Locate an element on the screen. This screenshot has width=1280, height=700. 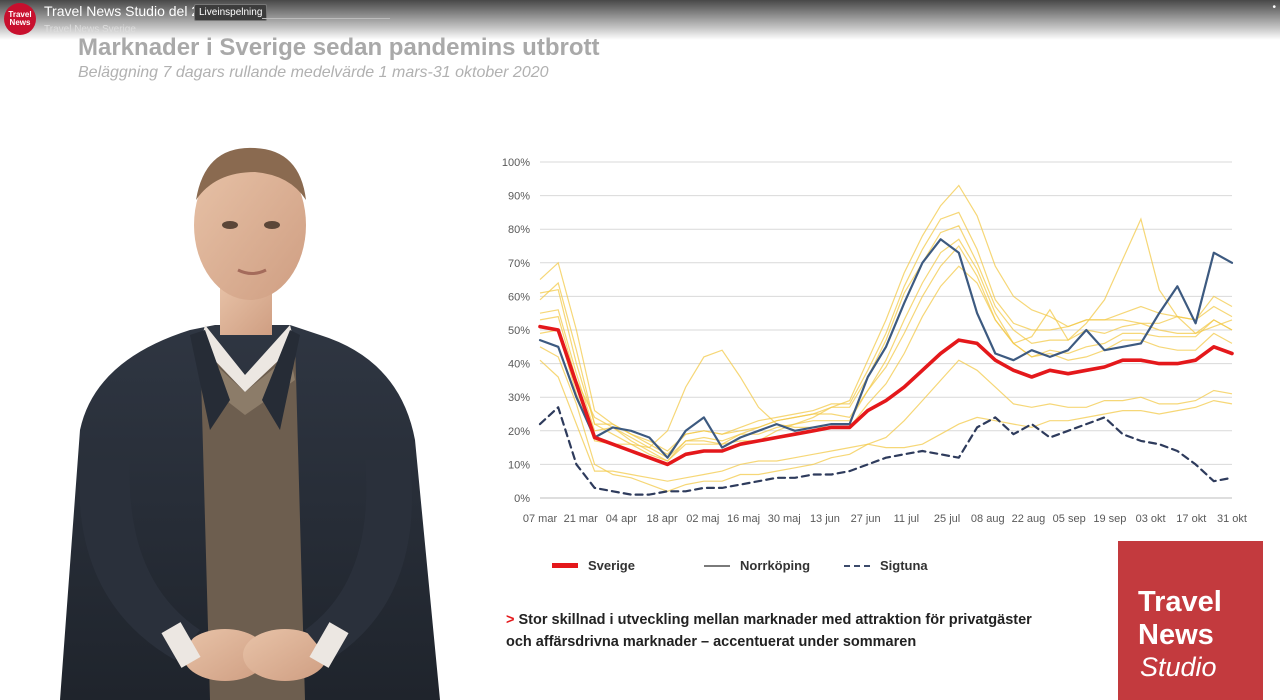
legend-label-sigtuna: Sigtuna is located at coordinates (904, 565).